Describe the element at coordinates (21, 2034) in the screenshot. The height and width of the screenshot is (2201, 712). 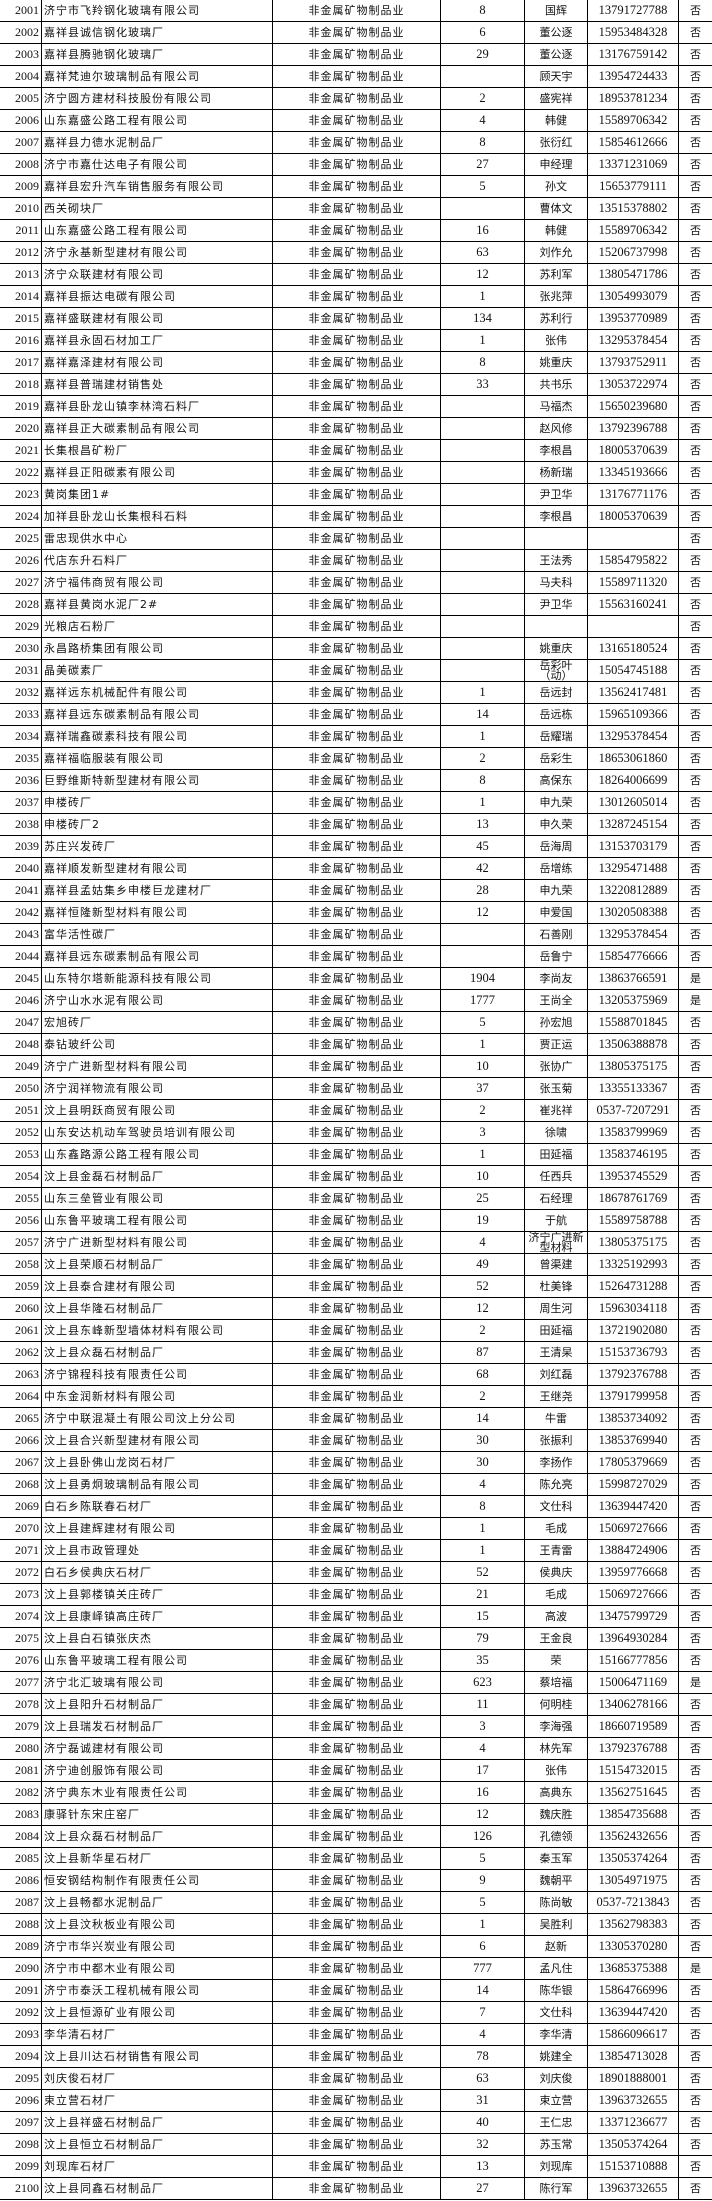
I see `row-number-cell: 2093` at that location.